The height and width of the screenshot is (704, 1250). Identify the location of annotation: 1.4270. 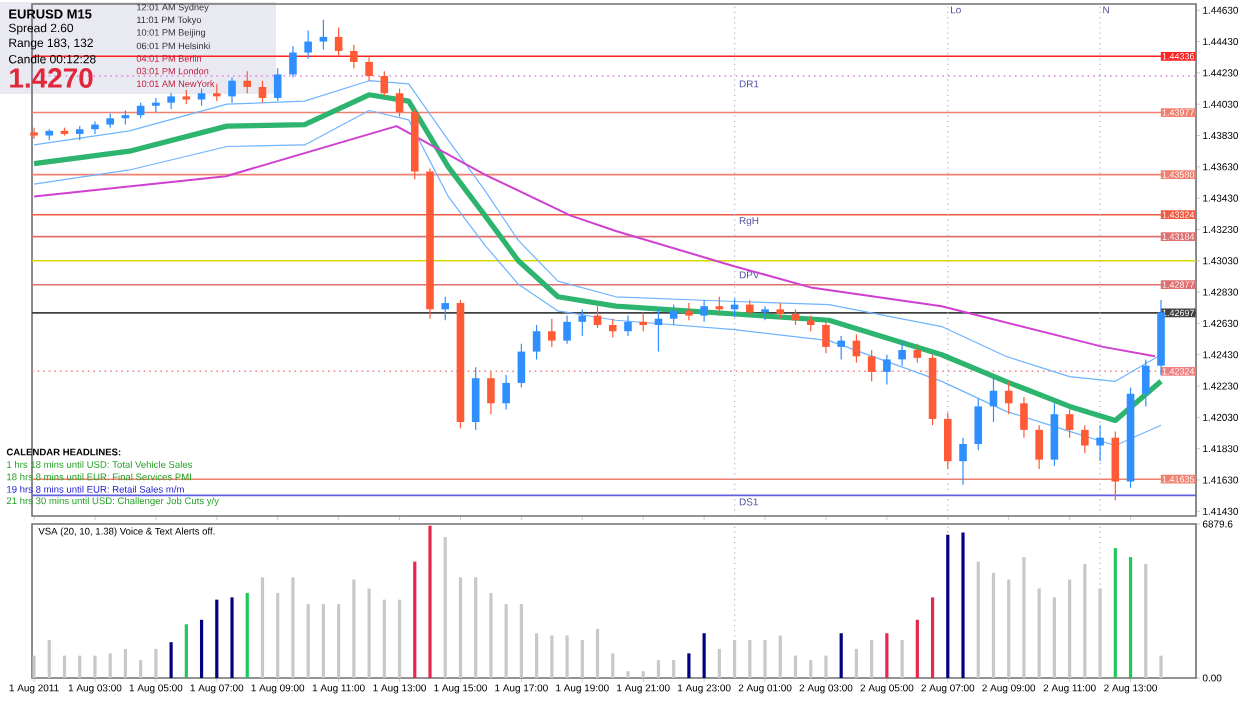
(51, 78).